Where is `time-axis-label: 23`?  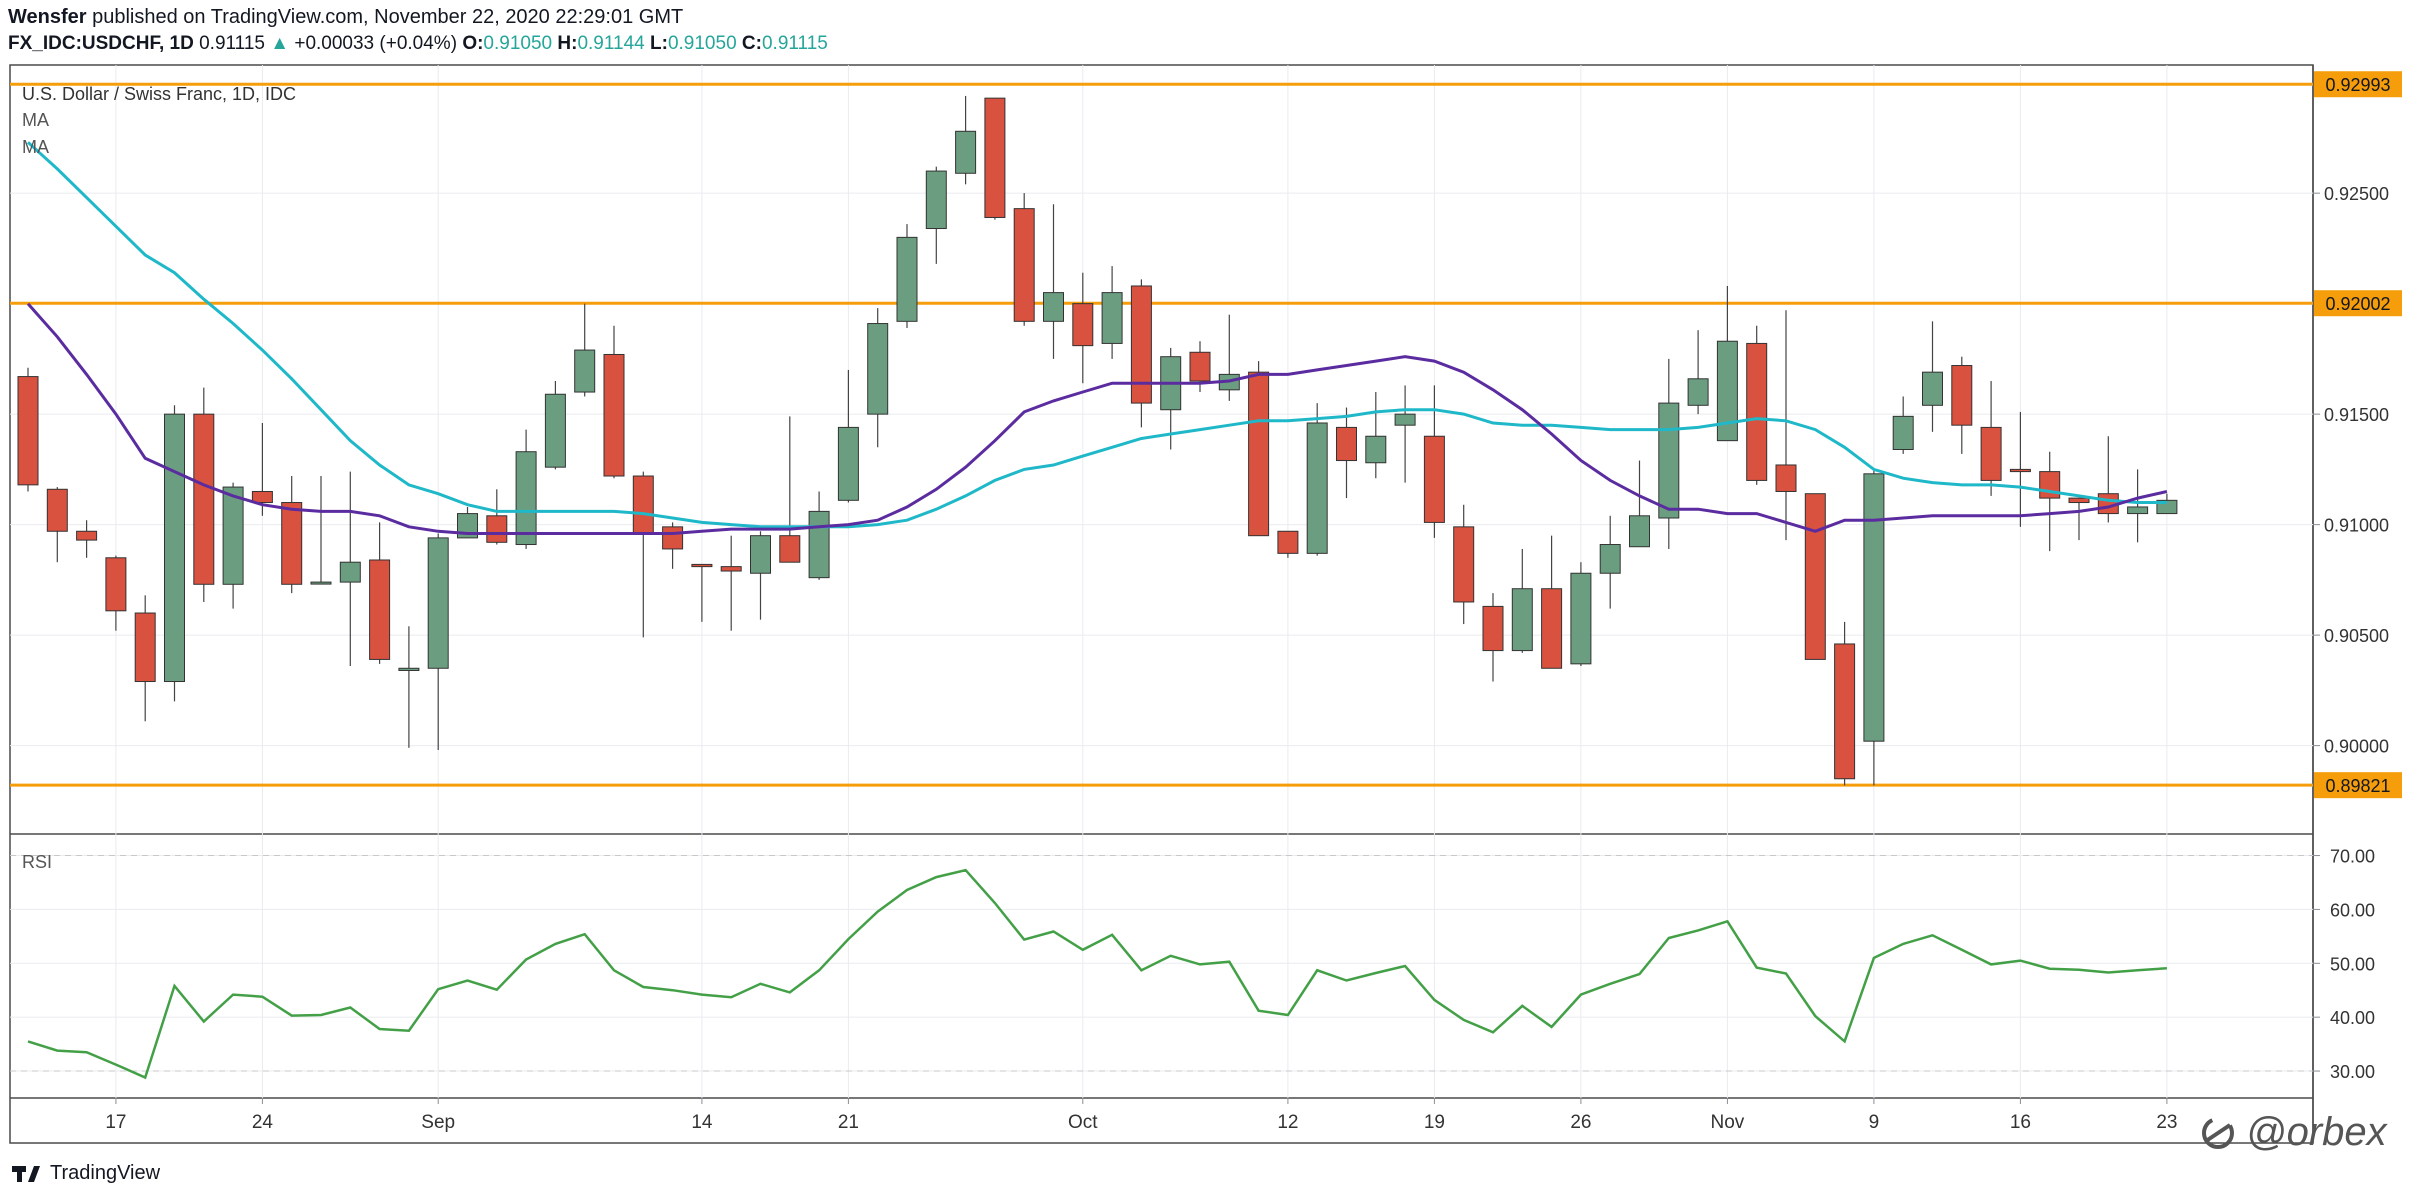 time-axis-label: 23 is located at coordinates (2166, 1122).